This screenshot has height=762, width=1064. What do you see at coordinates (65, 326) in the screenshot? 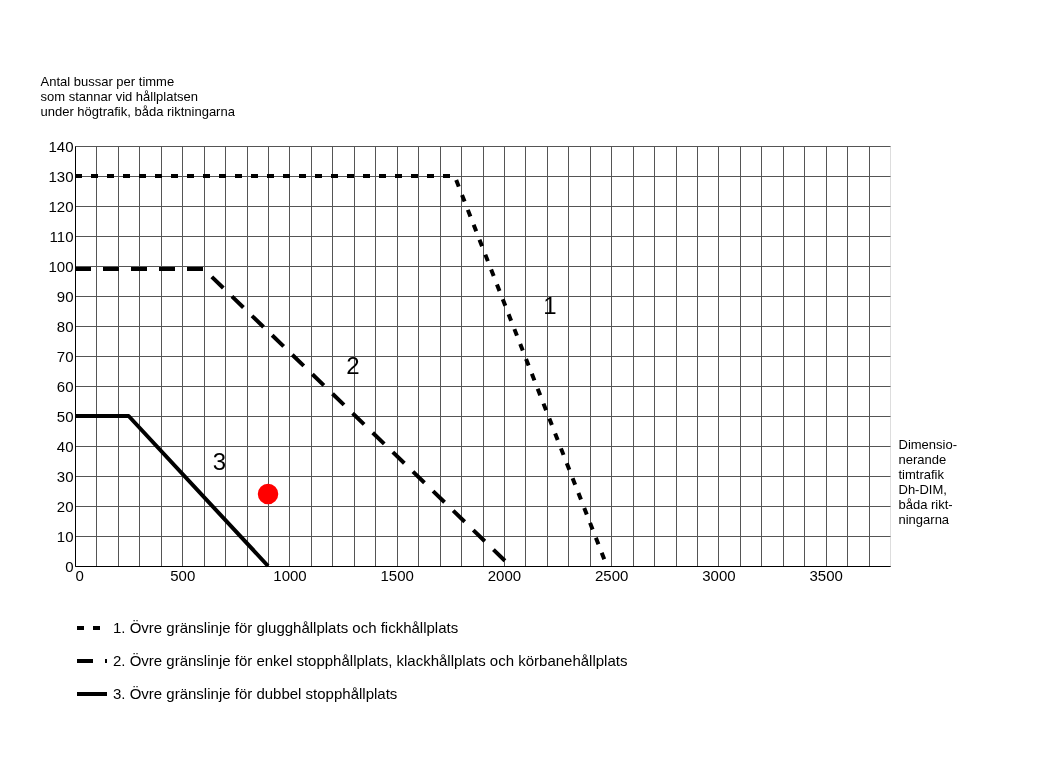
I see `y-tick-label: 80` at bounding box center [65, 326].